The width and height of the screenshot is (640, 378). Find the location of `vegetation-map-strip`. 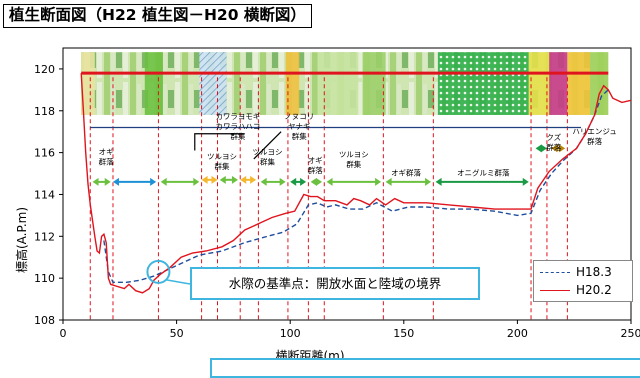

vegetation-map-strip is located at coordinates (344, 83).